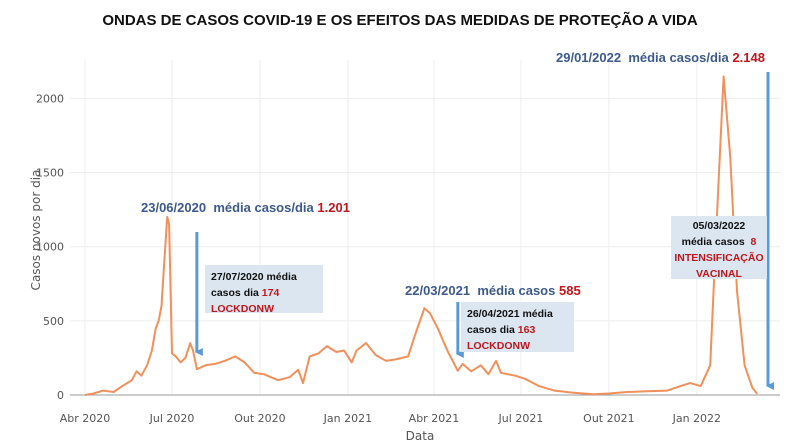 This screenshot has height=446, width=800. What do you see at coordinates (569, 290) in the screenshot?
I see `annotation-value: 585` at bounding box center [569, 290].